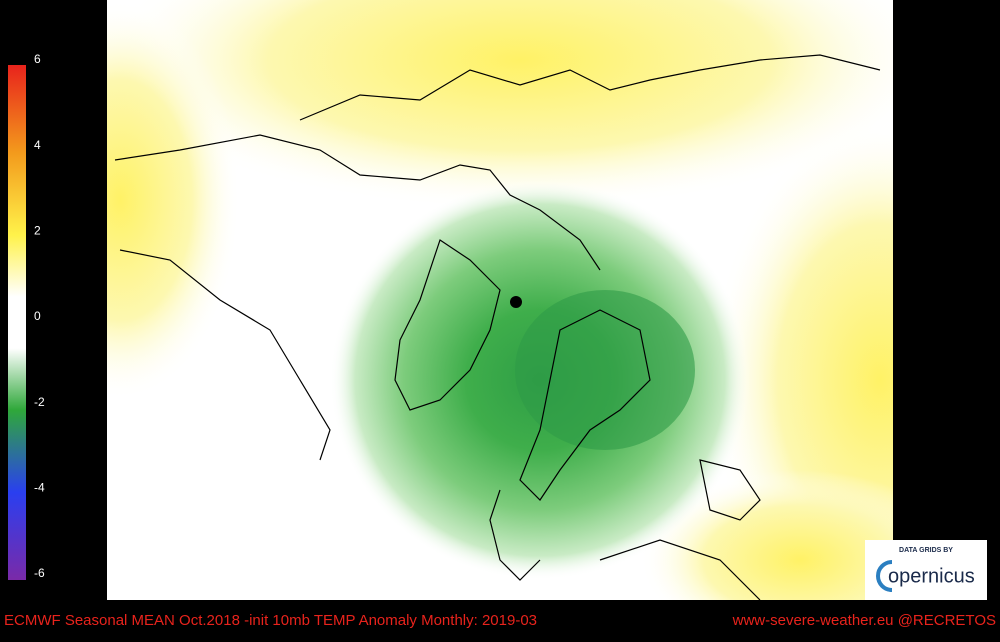 The height and width of the screenshot is (642, 1000). What do you see at coordinates (926, 550) in the screenshot?
I see `logo-caption: DATA GRIDS BY` at bounding box center [926, 550].